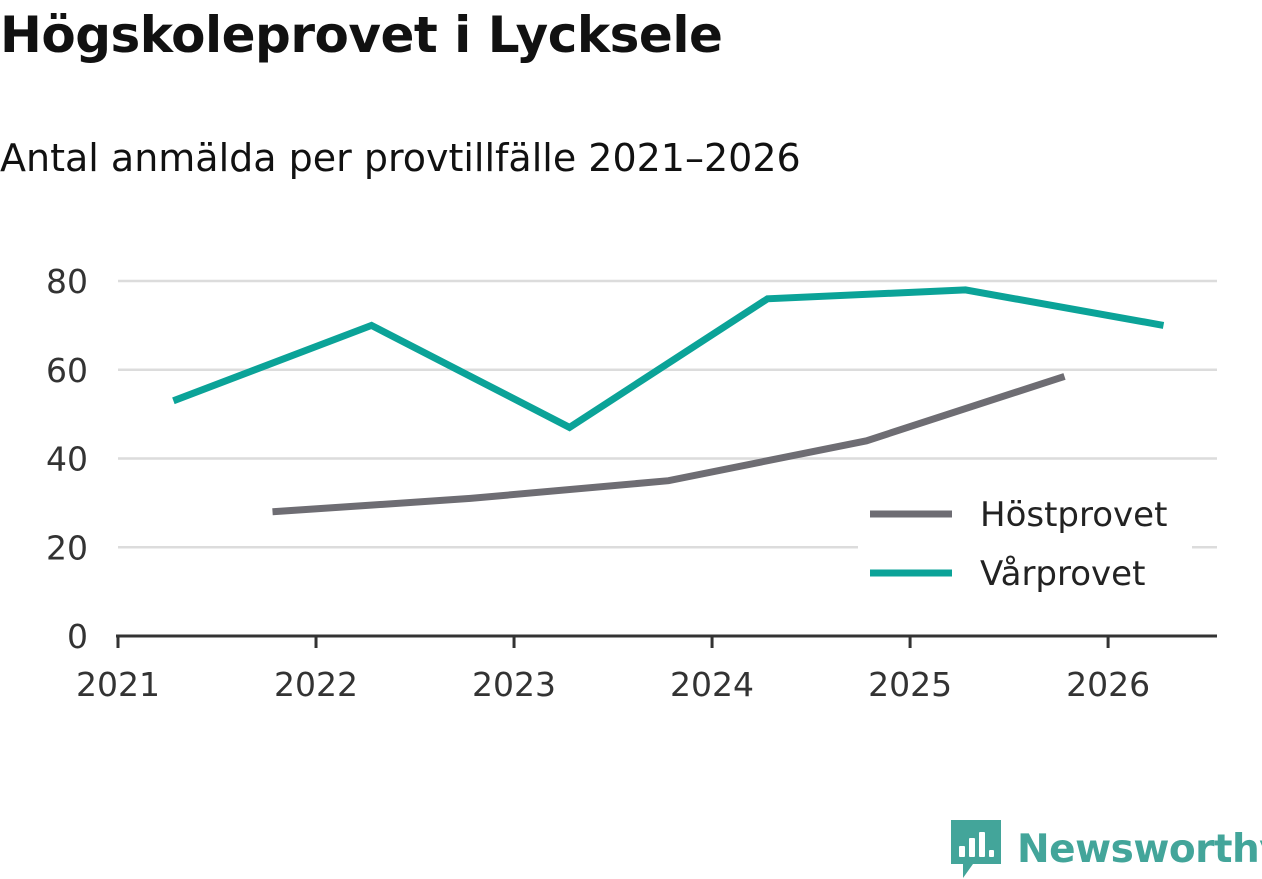 This screenshot has width=1262, height=879. I want to click on legend-label: Höstprovet, so click(1073, 515).